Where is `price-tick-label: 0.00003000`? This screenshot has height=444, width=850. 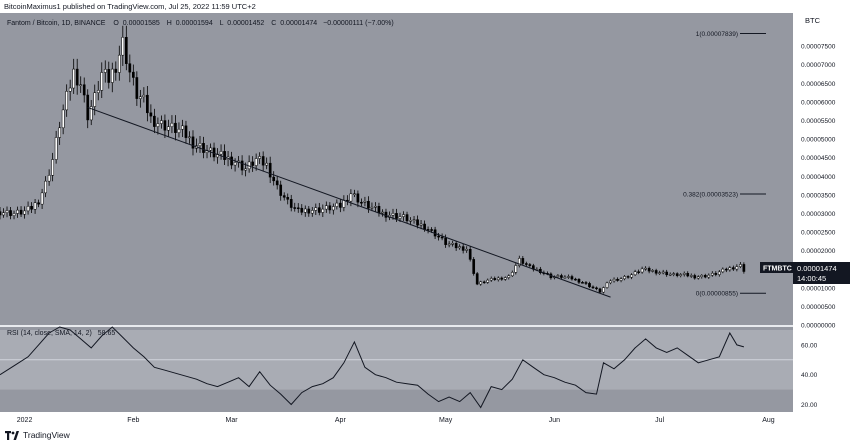 price-tick-label: 0.00003000 is located at coordinates (818, 214).